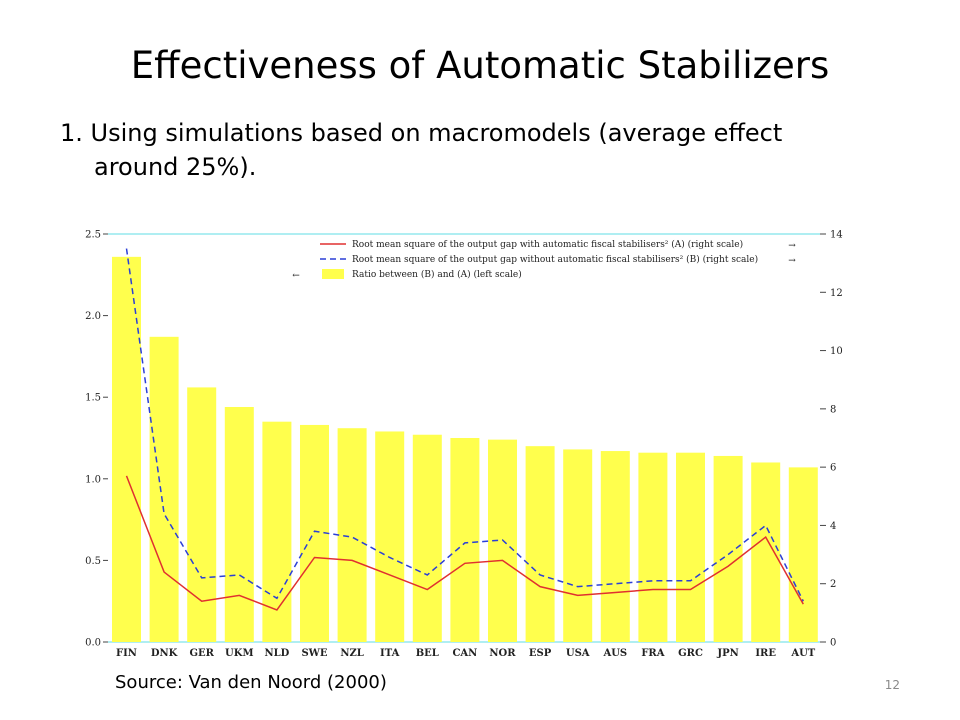 This screenshot has width=960, height=720. Describe the element at coordinates (352, 535) in the screenshot. I see `bar-nzl` at that location.